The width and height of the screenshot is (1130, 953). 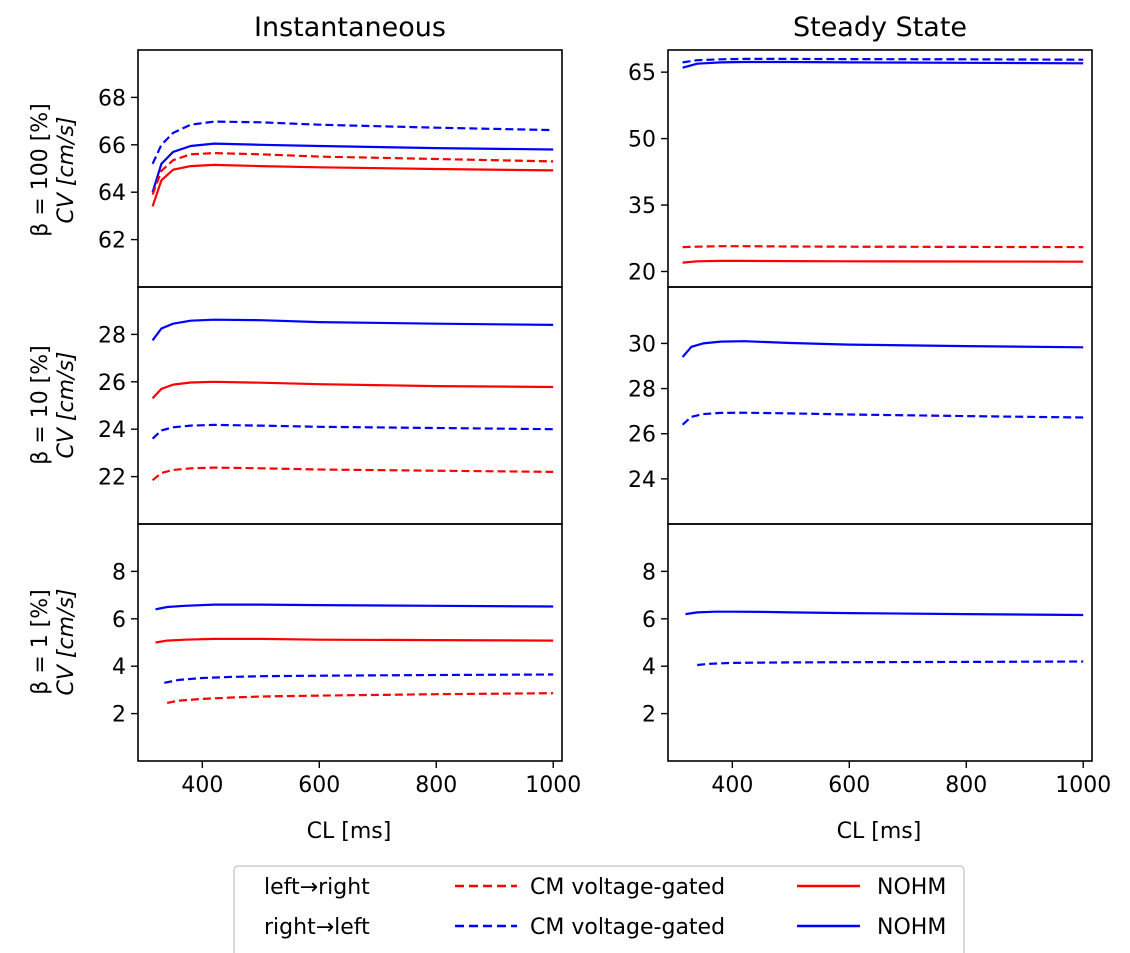 I want to click on y-tick-label: 50, so click(x=642, y=140).